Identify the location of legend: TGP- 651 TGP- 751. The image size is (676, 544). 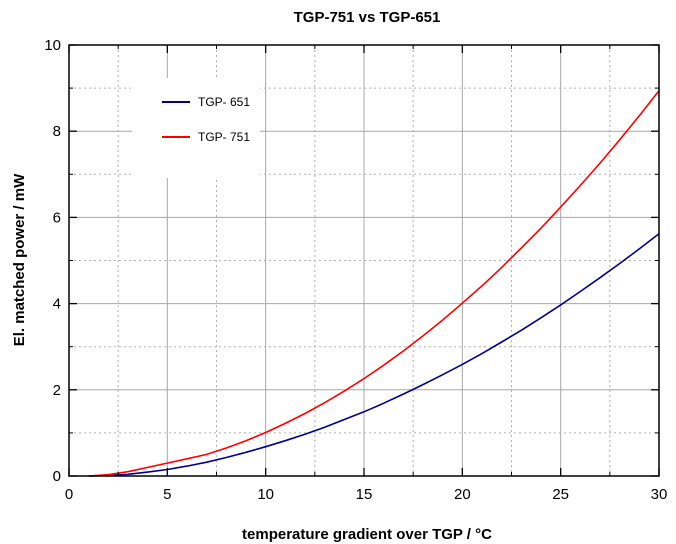
(196, 128).